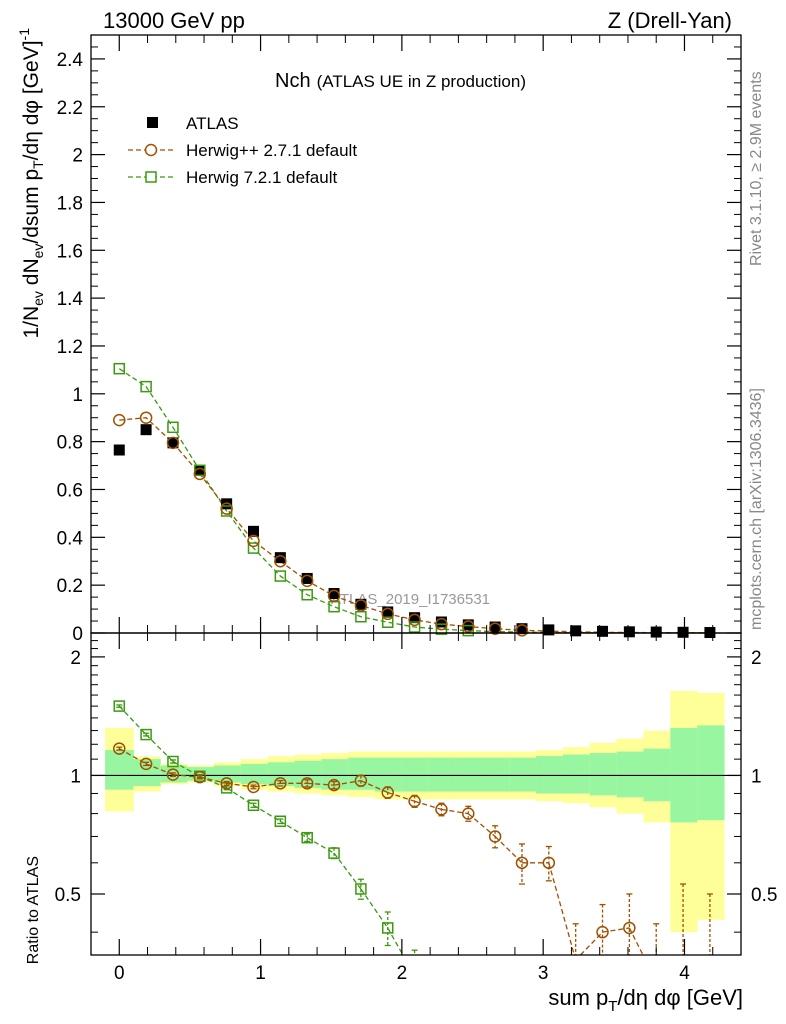  Describe the element at coordinates (119, 973) in the screenshot. I see `x-tick-label: 0` at that location.